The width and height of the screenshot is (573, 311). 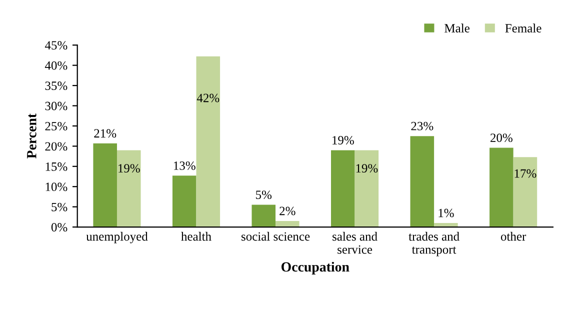 I want to click on data-label: 5%, so click(x=264, y=195).